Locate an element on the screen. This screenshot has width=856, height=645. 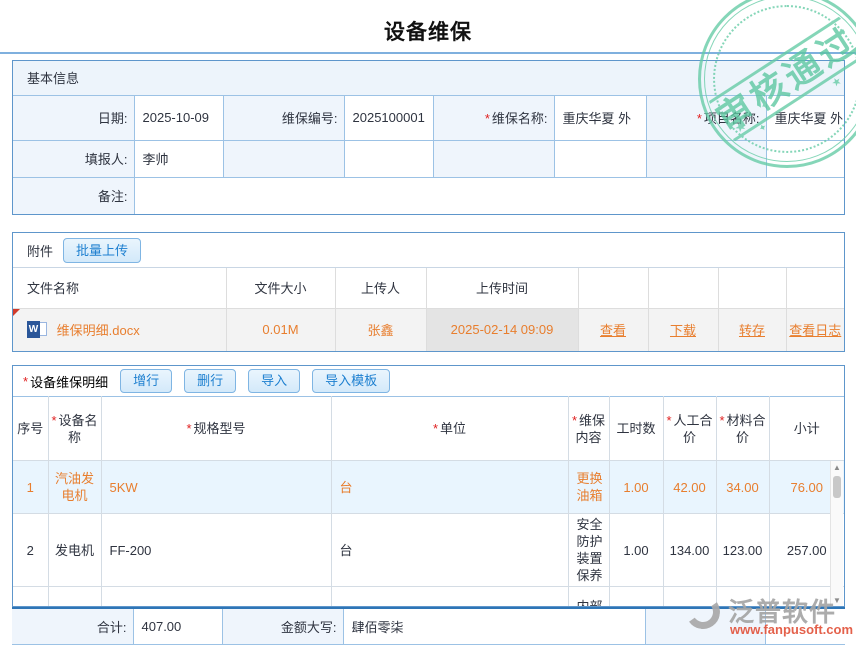
vertical-scrollbar: ▲ ▼ is located at coordinates (836, 533).